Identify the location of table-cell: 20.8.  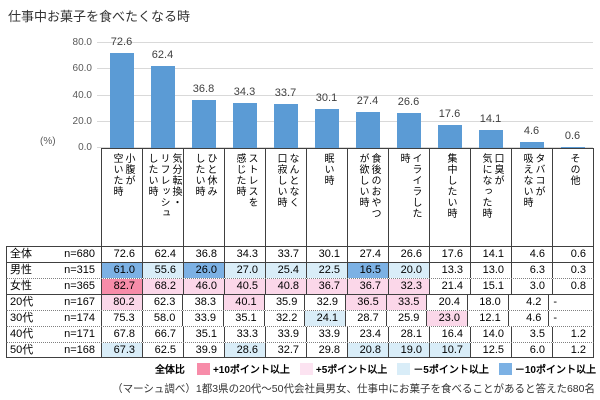
(367, 350).